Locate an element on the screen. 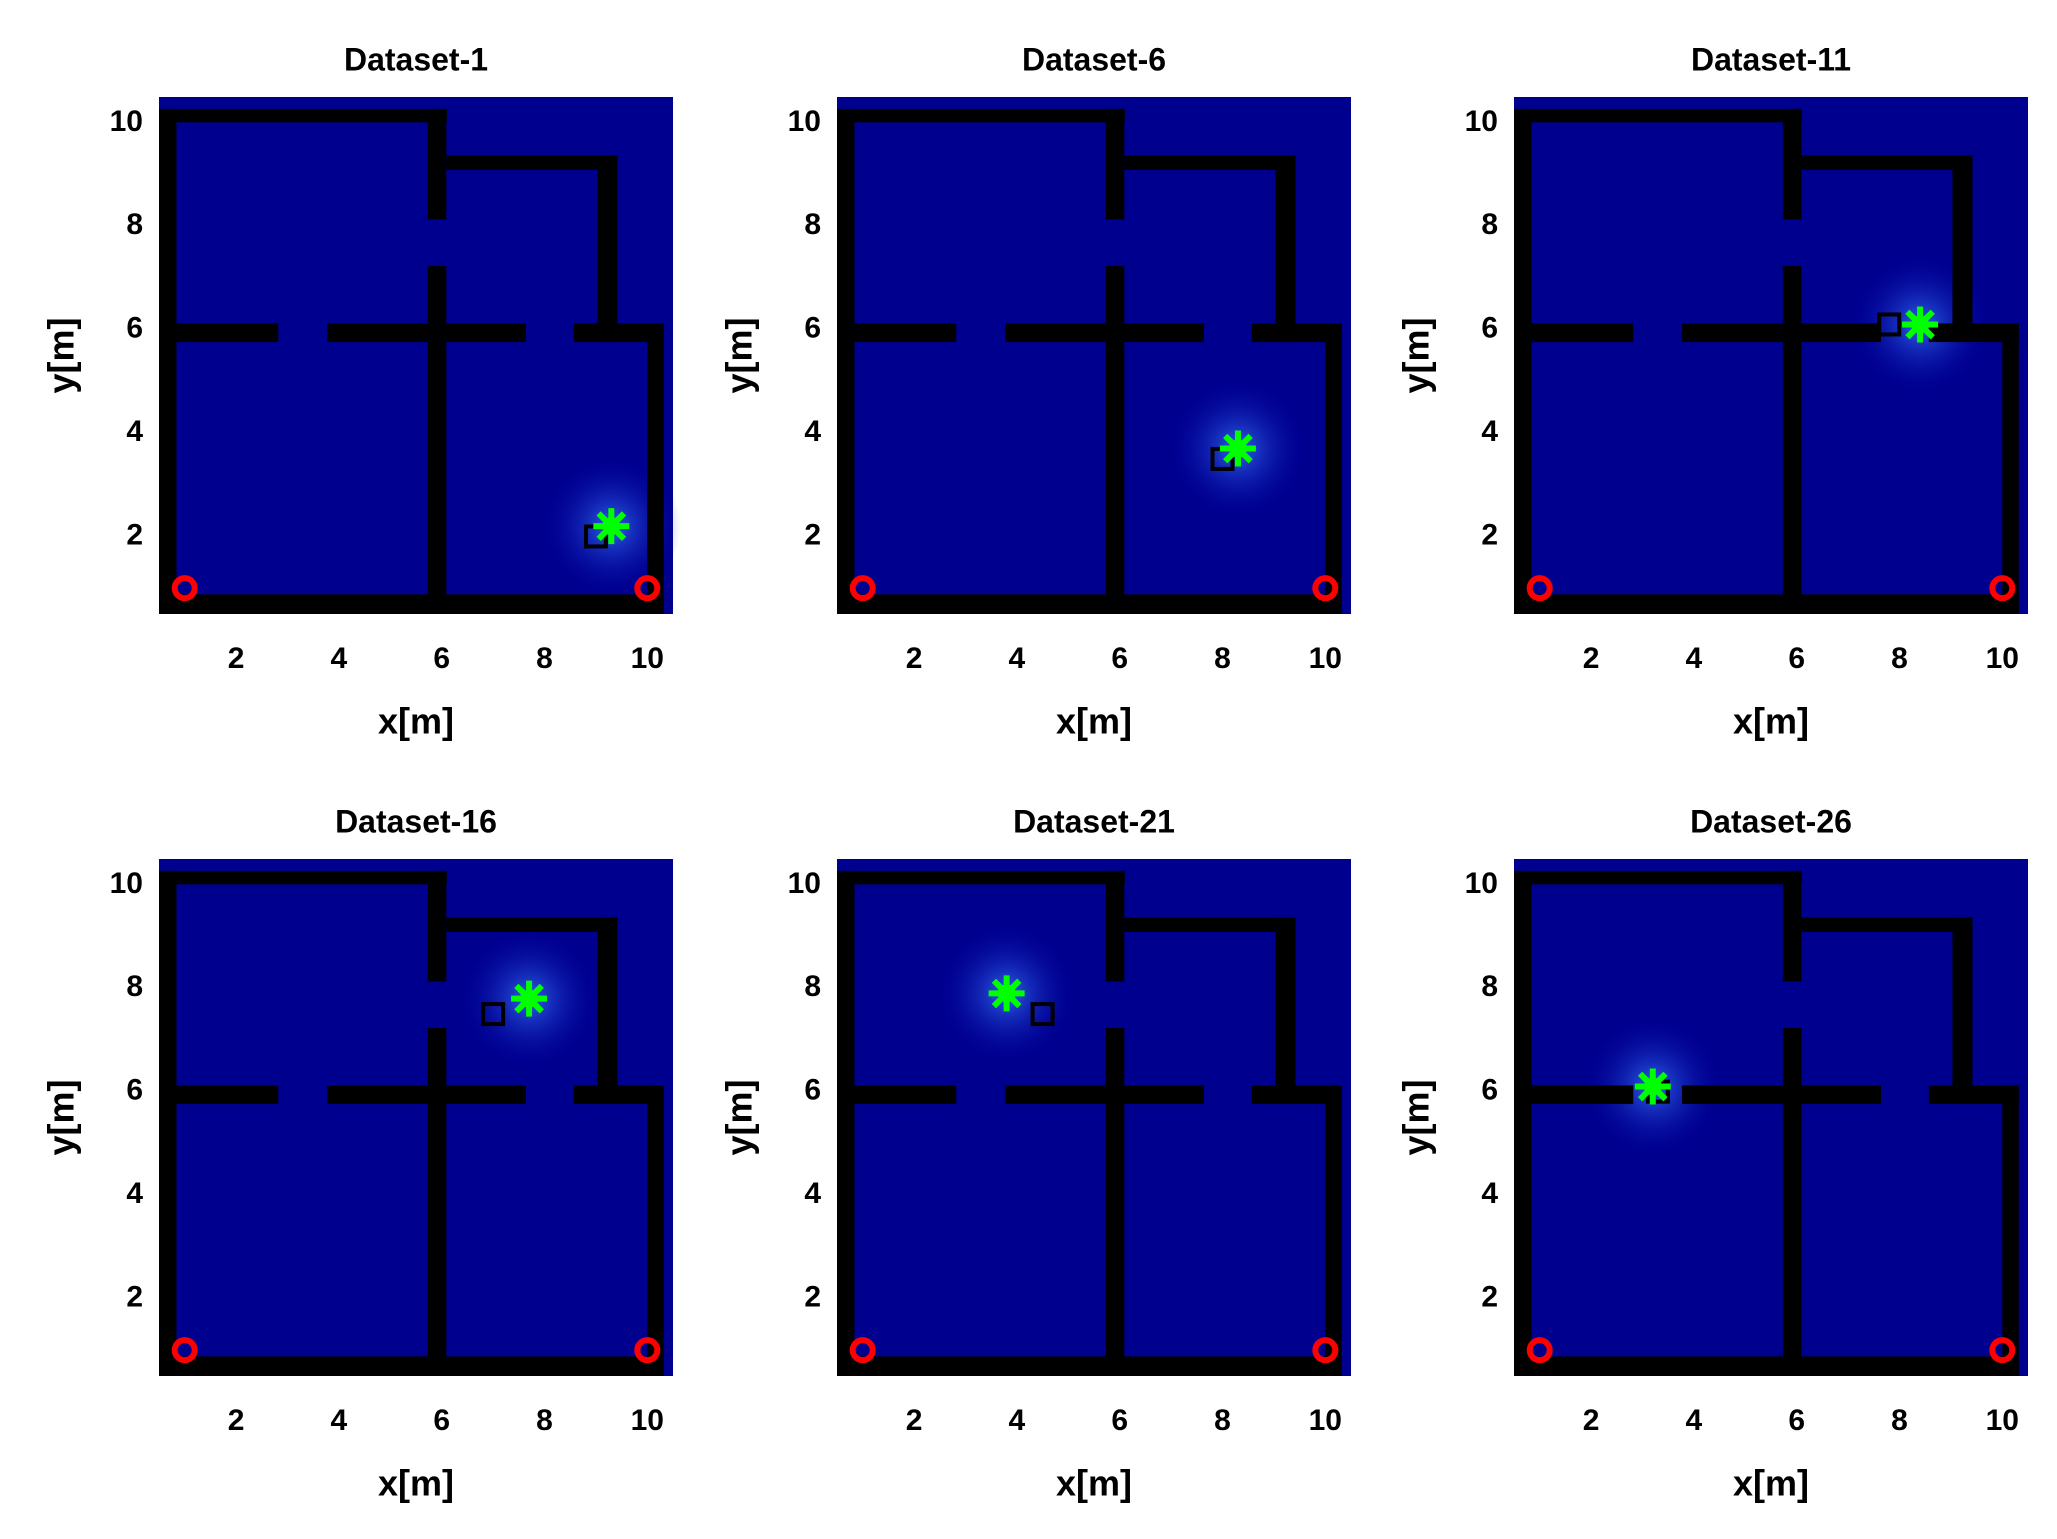 The height and width of the screenshot is (1539, 2057). true-position is located at coordinates (1042, 1014).